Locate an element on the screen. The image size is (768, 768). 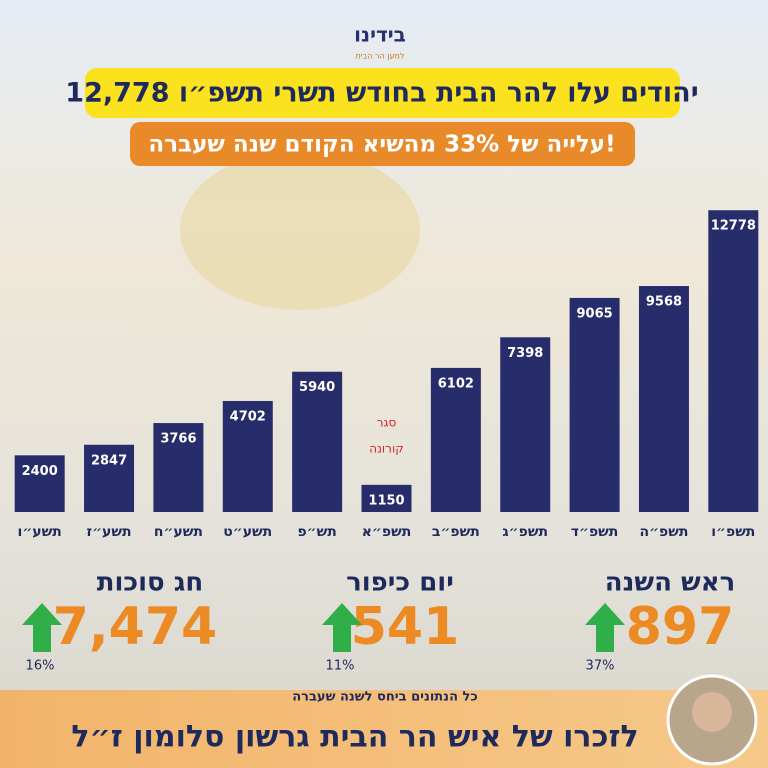
portrait-face is located at coordinates (712, 712).